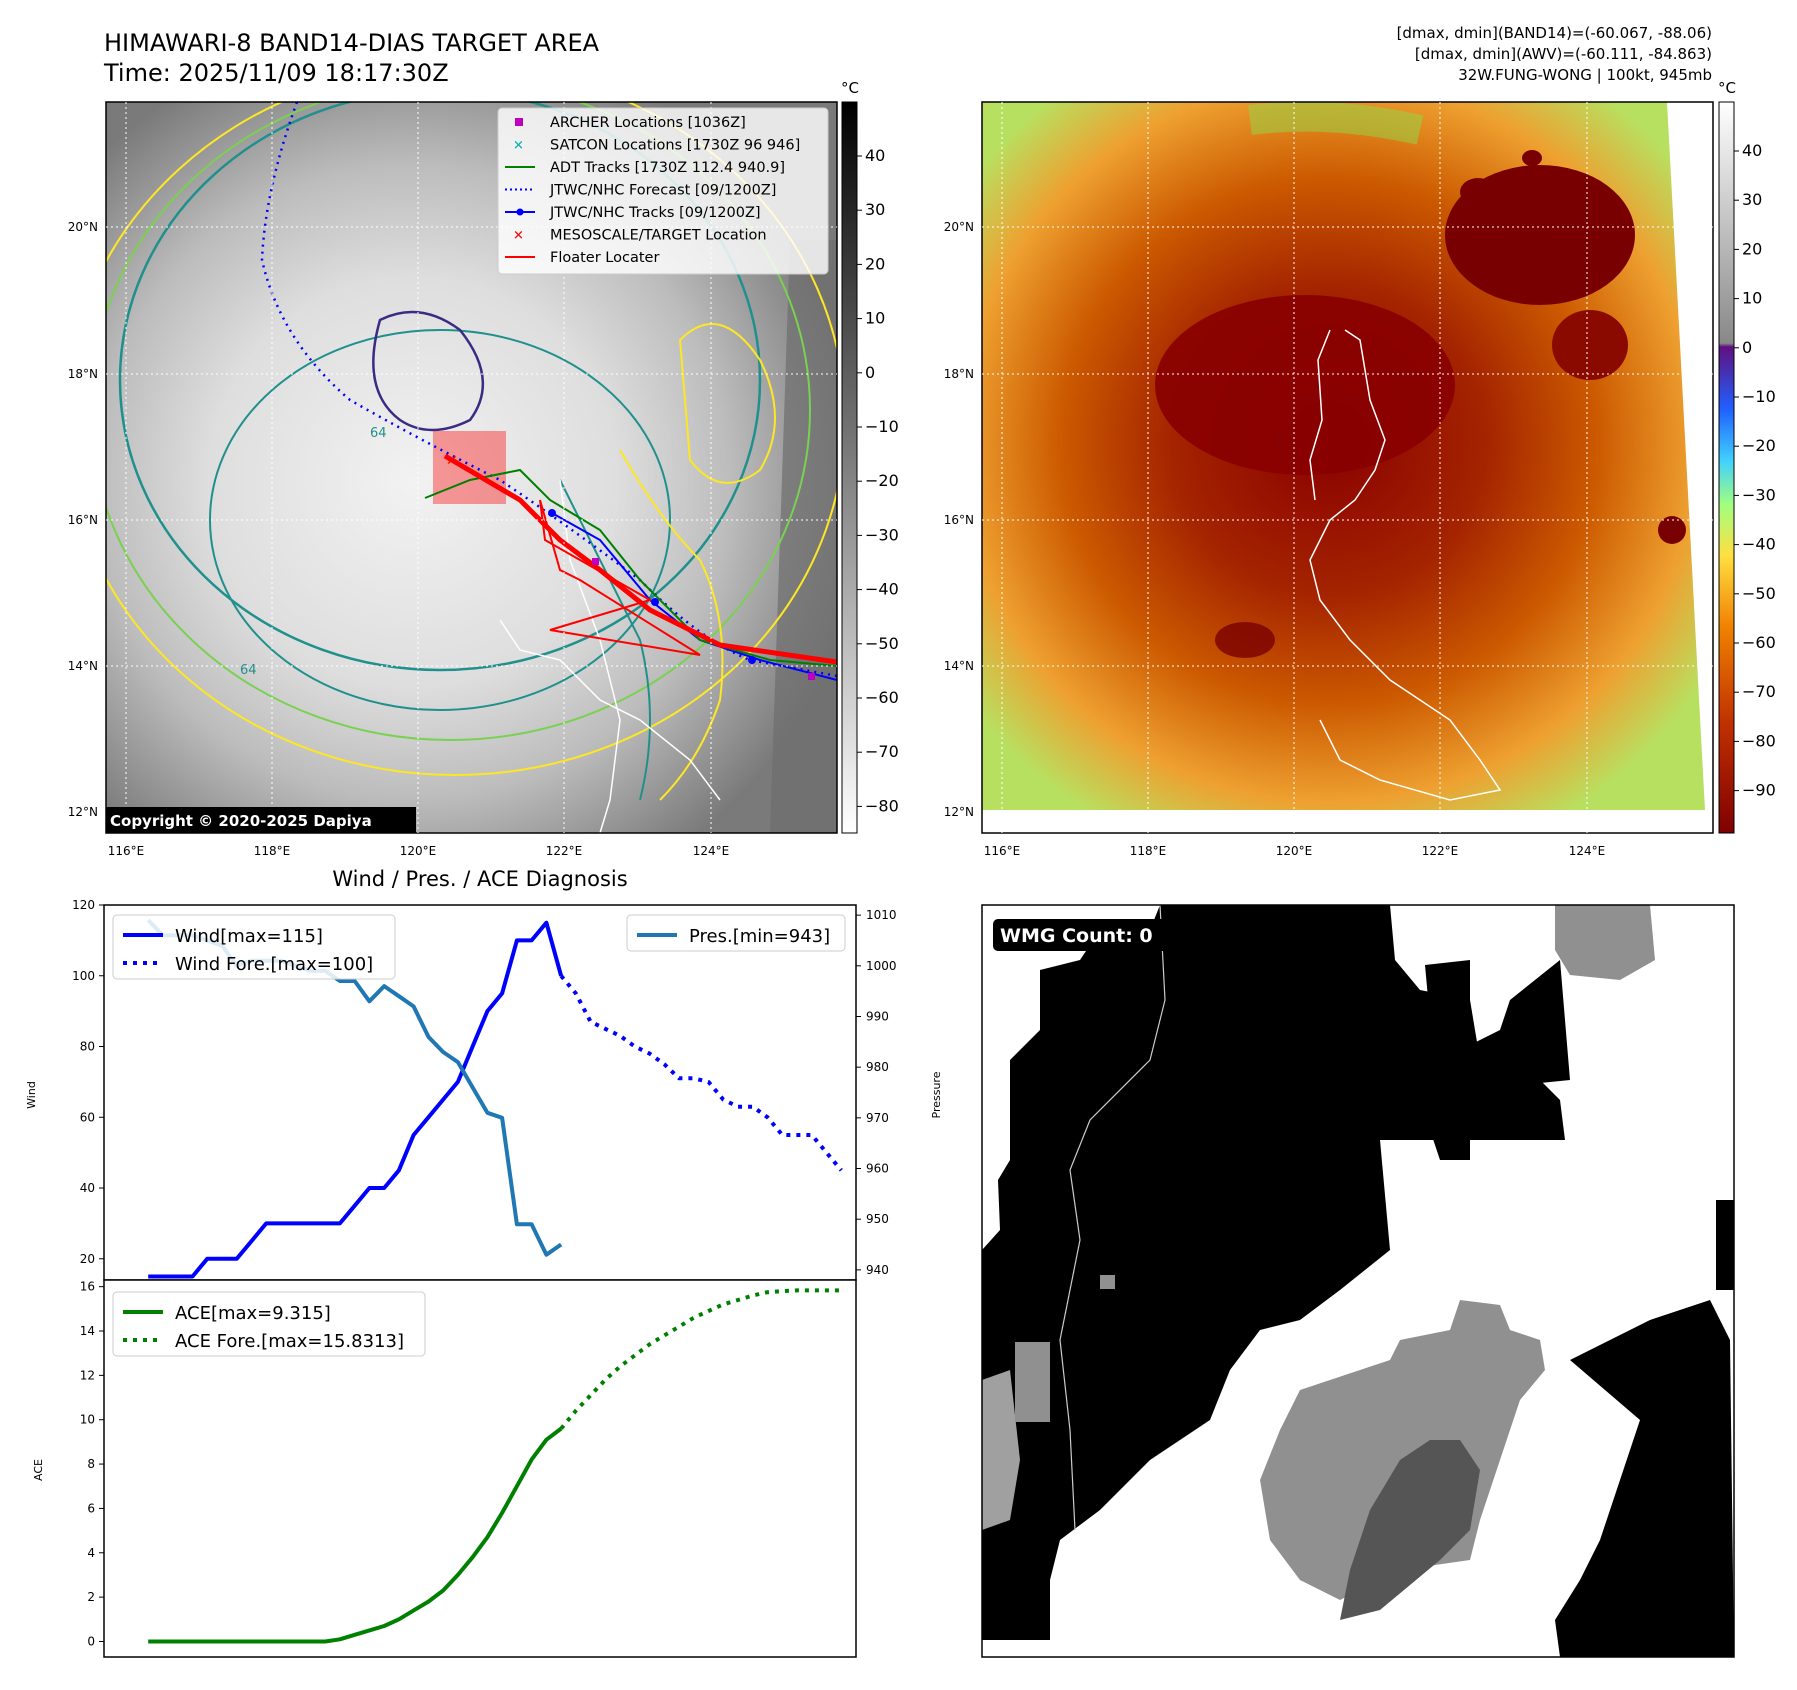  What do you see at coordinates (87, 1047) in the screenshot?
I see `y-tick-label: 80` at bounding box center [87, 1047].